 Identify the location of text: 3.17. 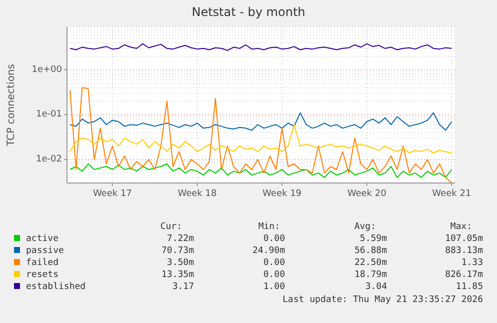
(183, 287).